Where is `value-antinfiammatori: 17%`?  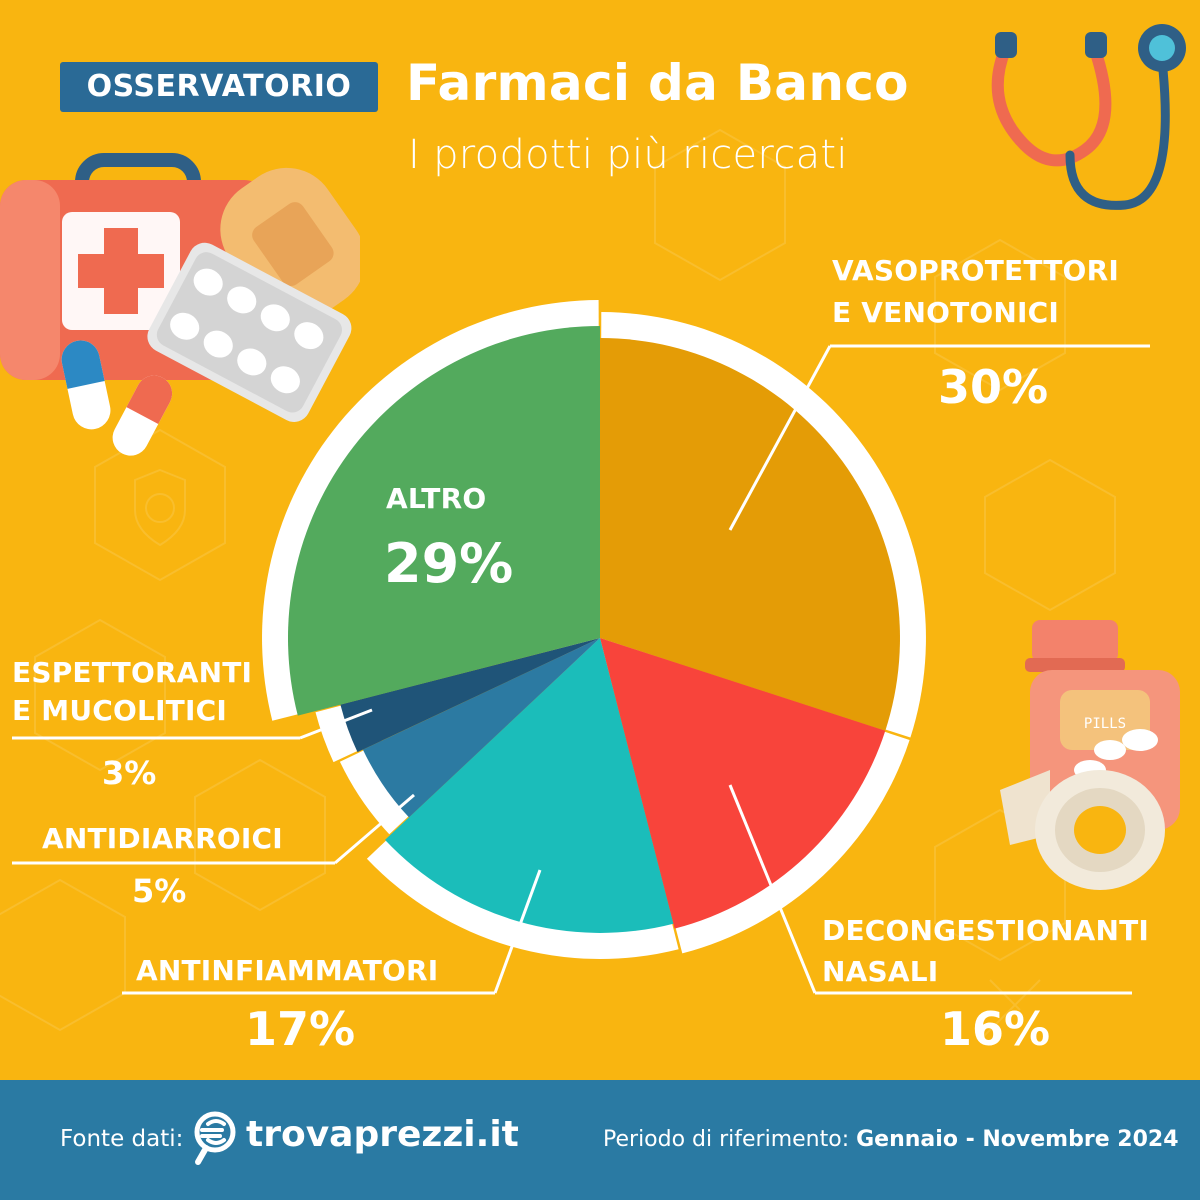
value-antinfiammatori: 17% is located at coordinates (300, 1029).